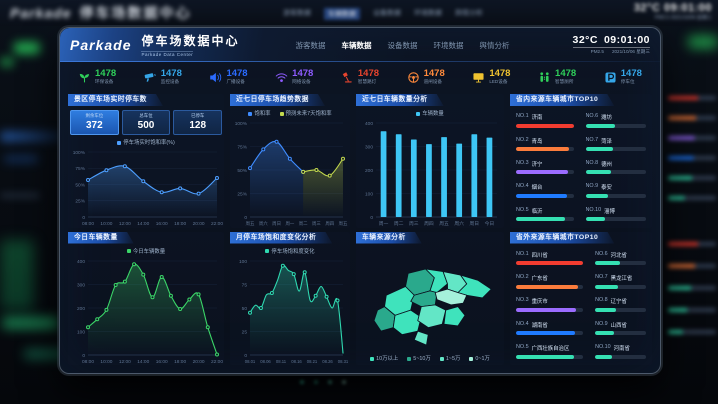 The image size is (718, 404). What do you see at coordinates (281, 238) in the screenshot?
I see `panel-title: 月停车场饱和度变化分析` at bounding box center [281, 238].